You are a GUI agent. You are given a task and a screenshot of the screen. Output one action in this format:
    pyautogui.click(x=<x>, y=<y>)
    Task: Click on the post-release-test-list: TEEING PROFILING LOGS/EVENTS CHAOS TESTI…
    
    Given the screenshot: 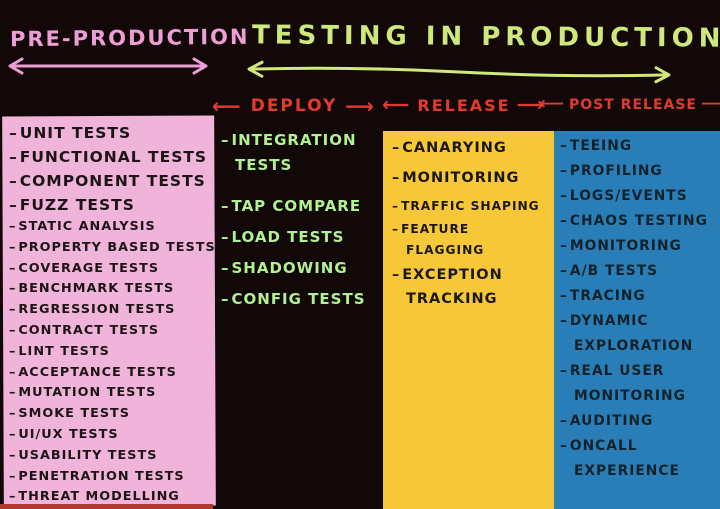 What is the action you would take?
    pyautogui.click(x=638, y=309)
    